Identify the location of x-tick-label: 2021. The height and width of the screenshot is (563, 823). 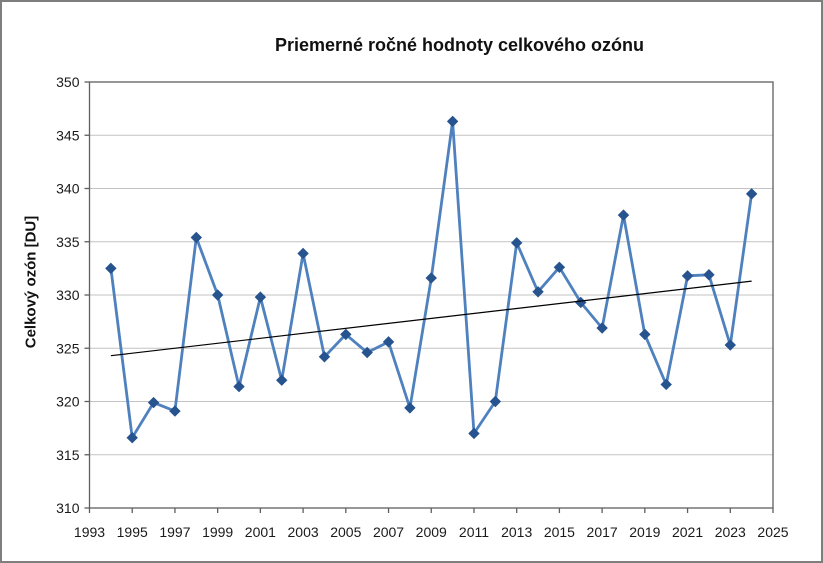
(687, 532).